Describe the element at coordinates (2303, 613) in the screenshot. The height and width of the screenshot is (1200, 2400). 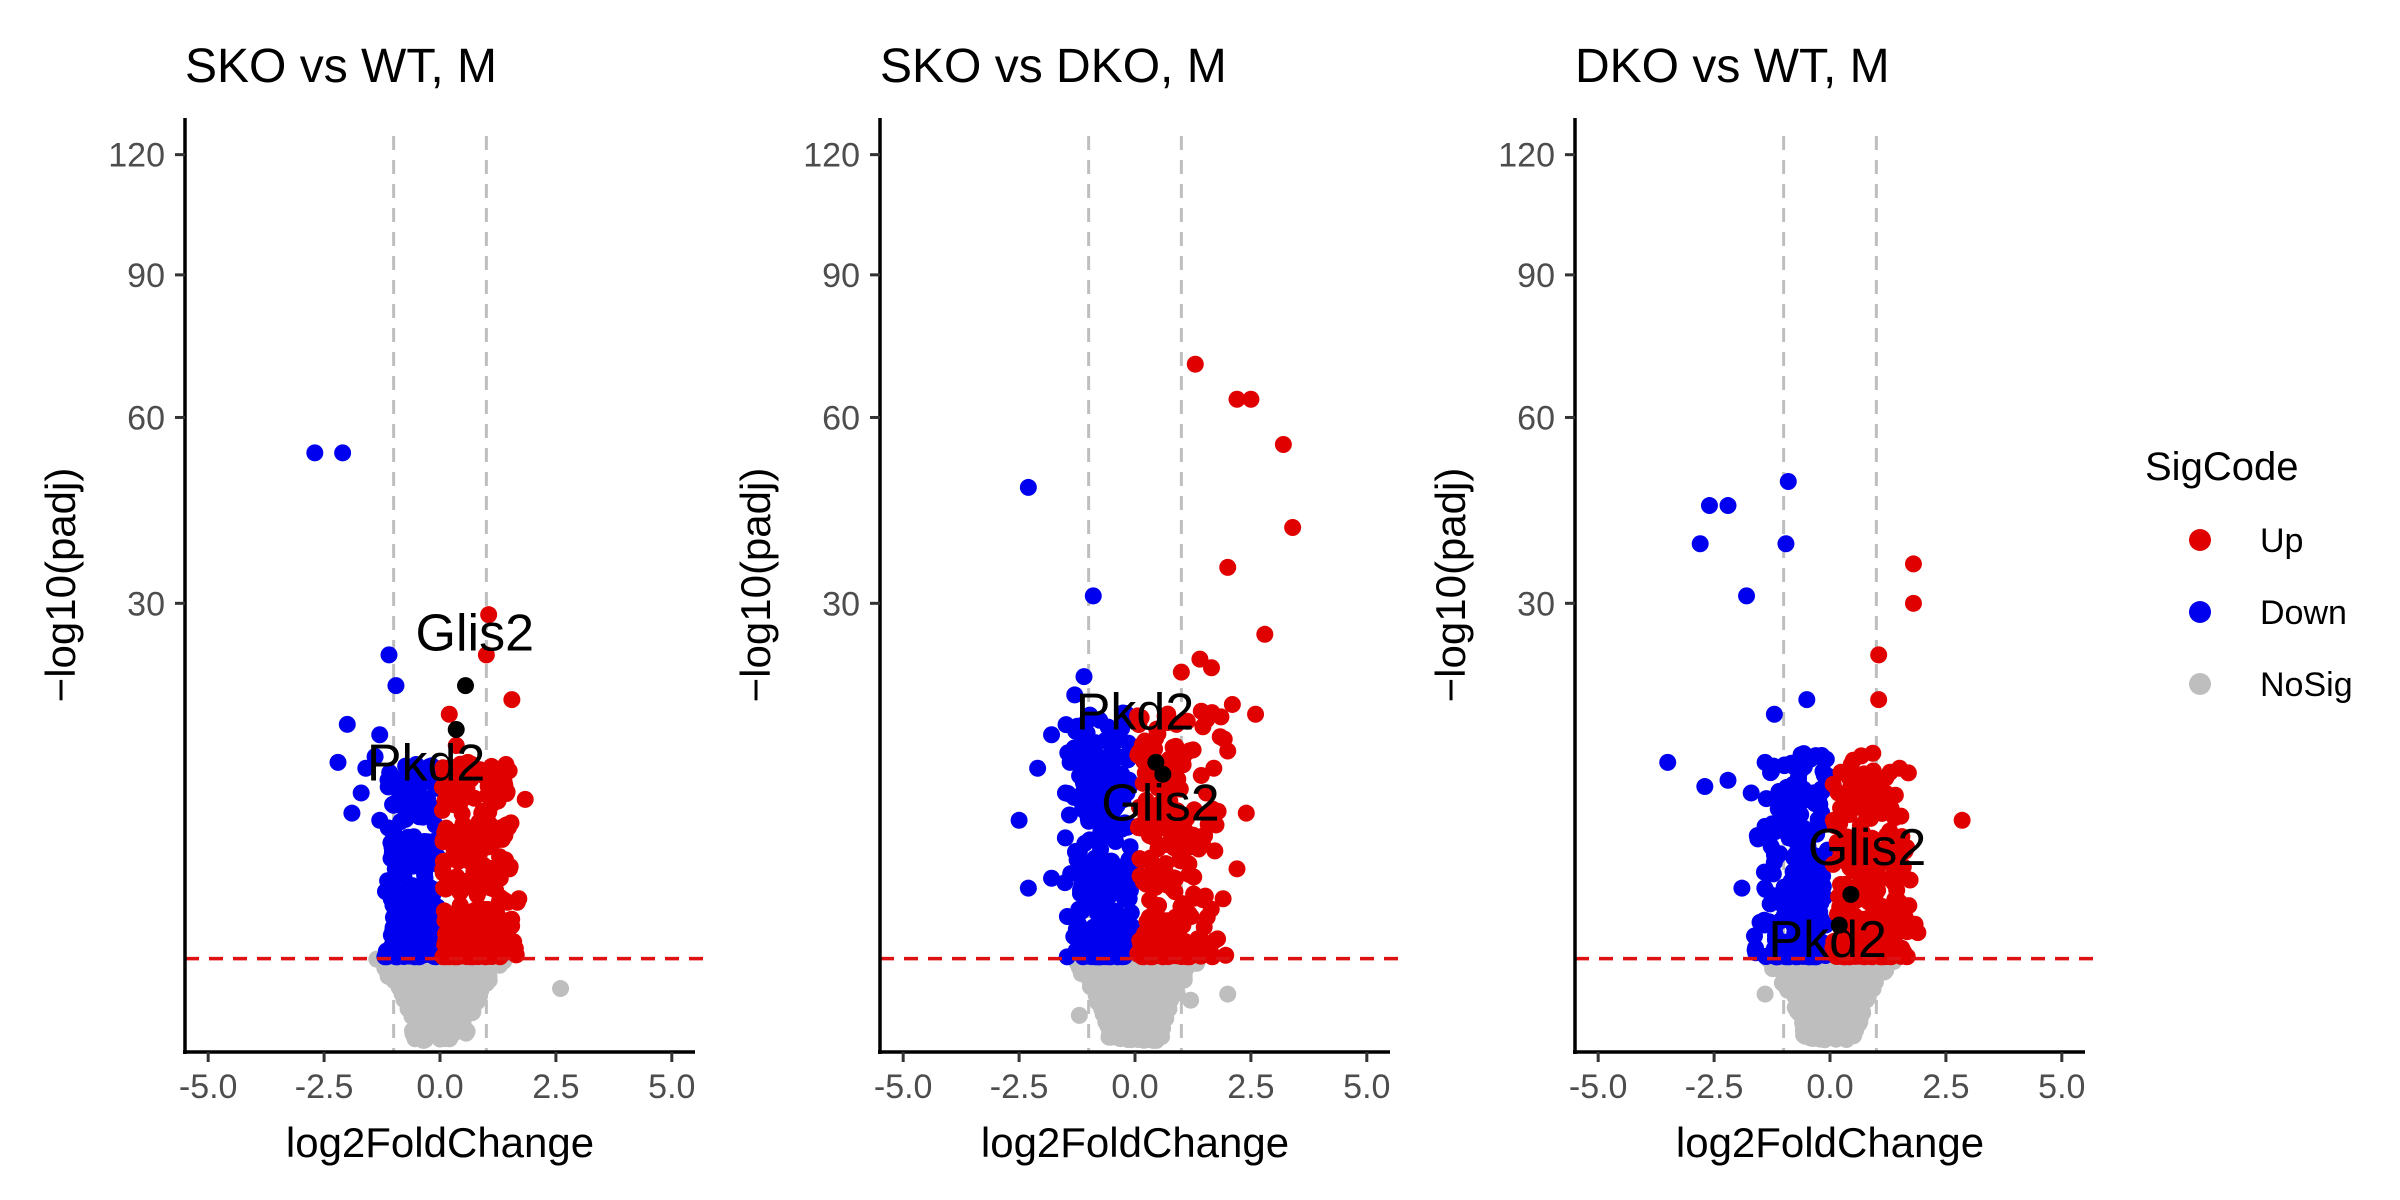
I see `legend-label-down: Down` at that location.